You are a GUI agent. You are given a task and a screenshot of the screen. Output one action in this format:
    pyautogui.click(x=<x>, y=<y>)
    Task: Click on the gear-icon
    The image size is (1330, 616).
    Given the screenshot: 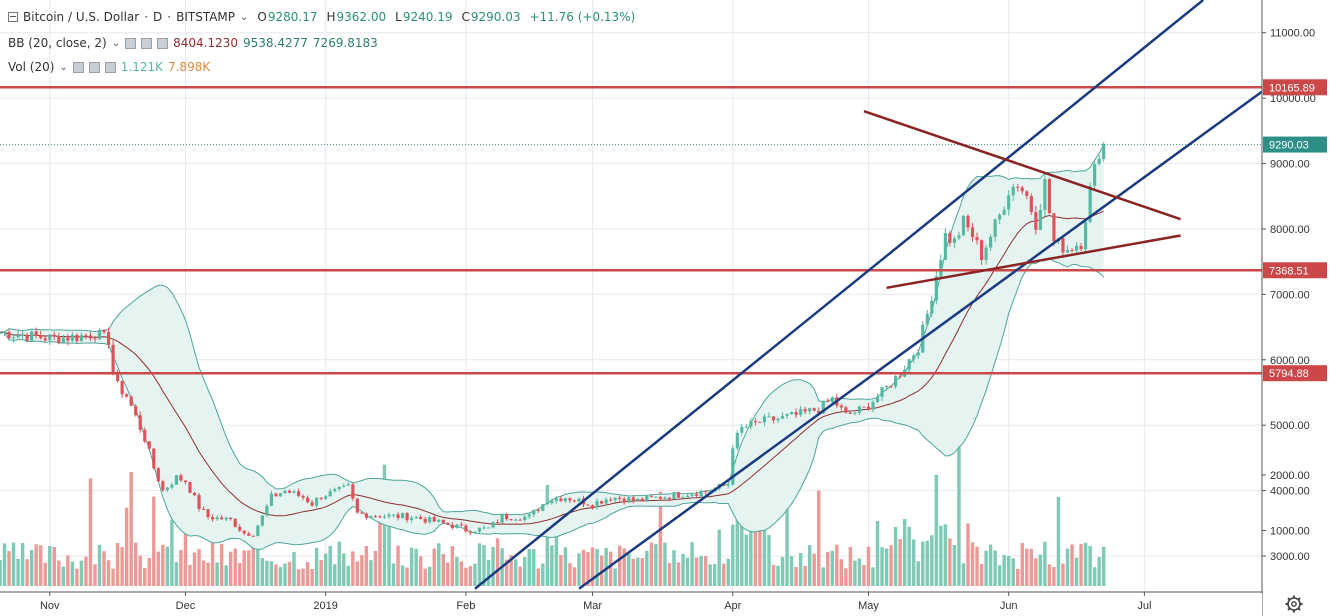 What is the action you would take?
    pyautogui.click(x=1294, y=604)
    